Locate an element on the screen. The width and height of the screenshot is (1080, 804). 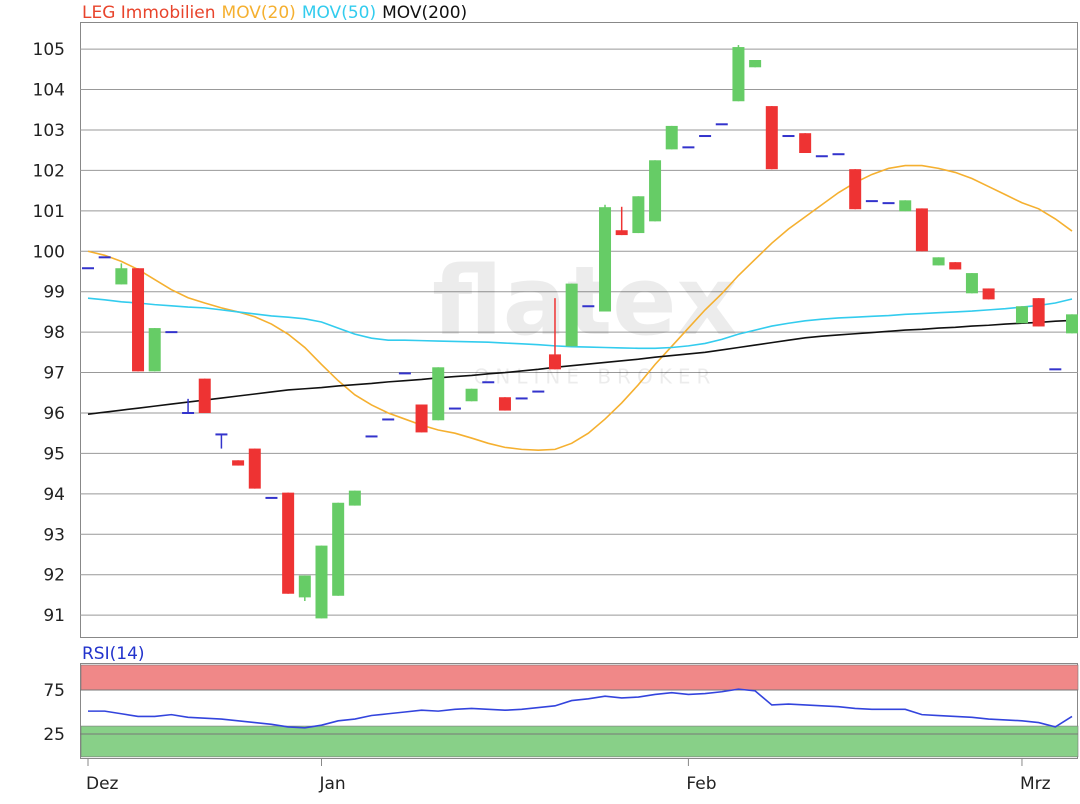
x-tick-label: Jan is located at coordinates (331, 784).